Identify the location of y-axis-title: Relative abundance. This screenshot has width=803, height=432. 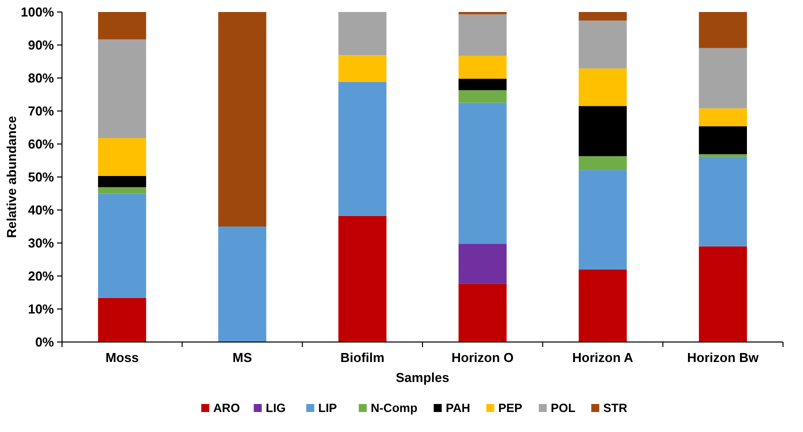
(11, 177).